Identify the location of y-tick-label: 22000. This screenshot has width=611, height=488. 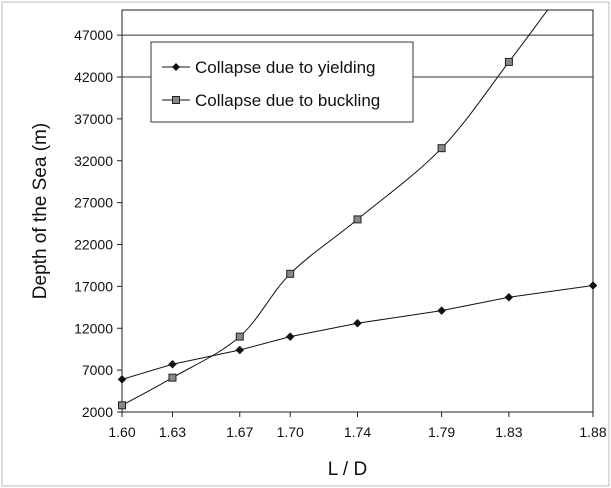
(93, 245).